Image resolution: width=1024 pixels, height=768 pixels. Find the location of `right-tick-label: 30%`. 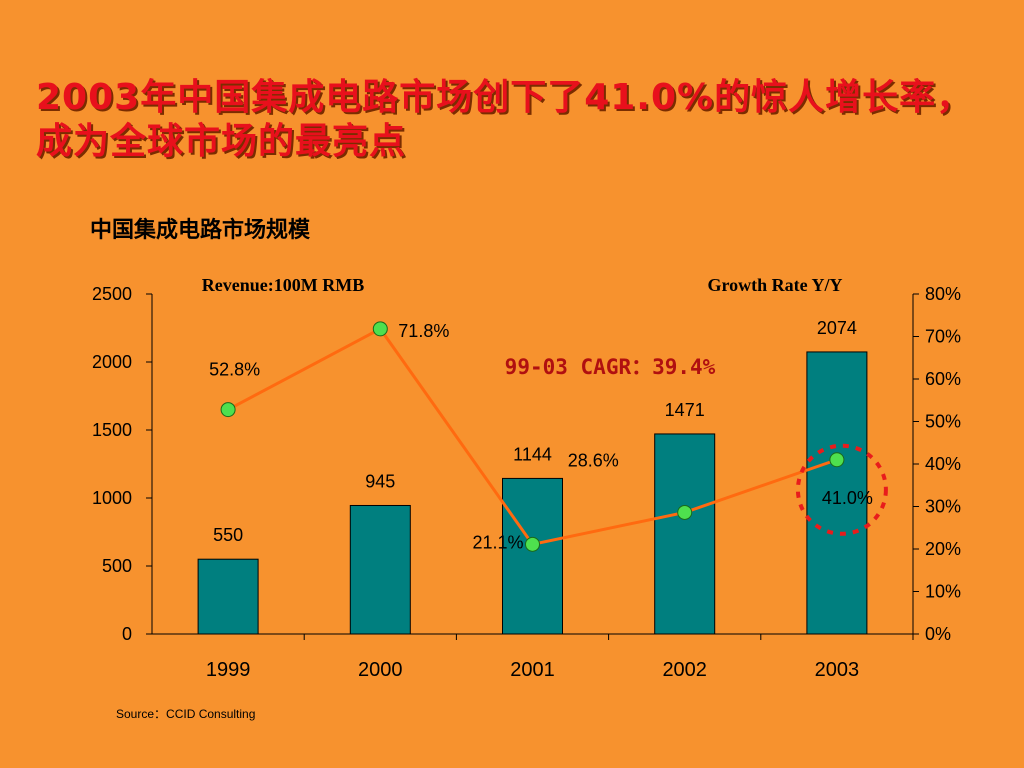

right-tick-label: 30% is located at coordinates (943, 507).